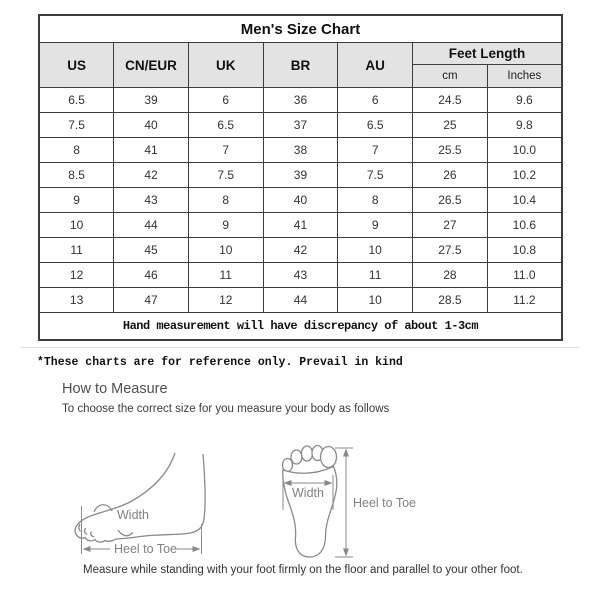 This screenshot has height=600, width=600. I want to click on foot-top-view-diagram: Width Heel to Toe, so click(348, 501).